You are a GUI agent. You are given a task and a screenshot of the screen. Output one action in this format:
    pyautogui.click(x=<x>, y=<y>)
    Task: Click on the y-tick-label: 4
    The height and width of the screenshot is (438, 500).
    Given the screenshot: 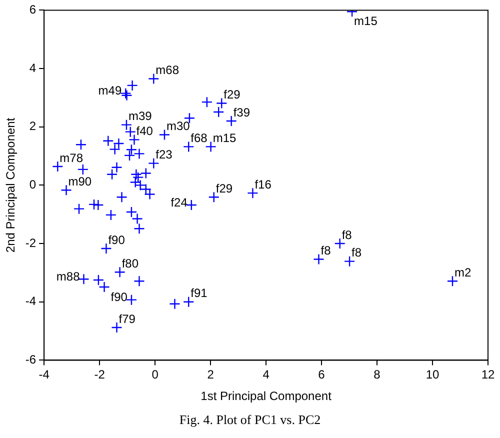 What is the action you would take?
    pyautogui.click(x=32, y=67)
    